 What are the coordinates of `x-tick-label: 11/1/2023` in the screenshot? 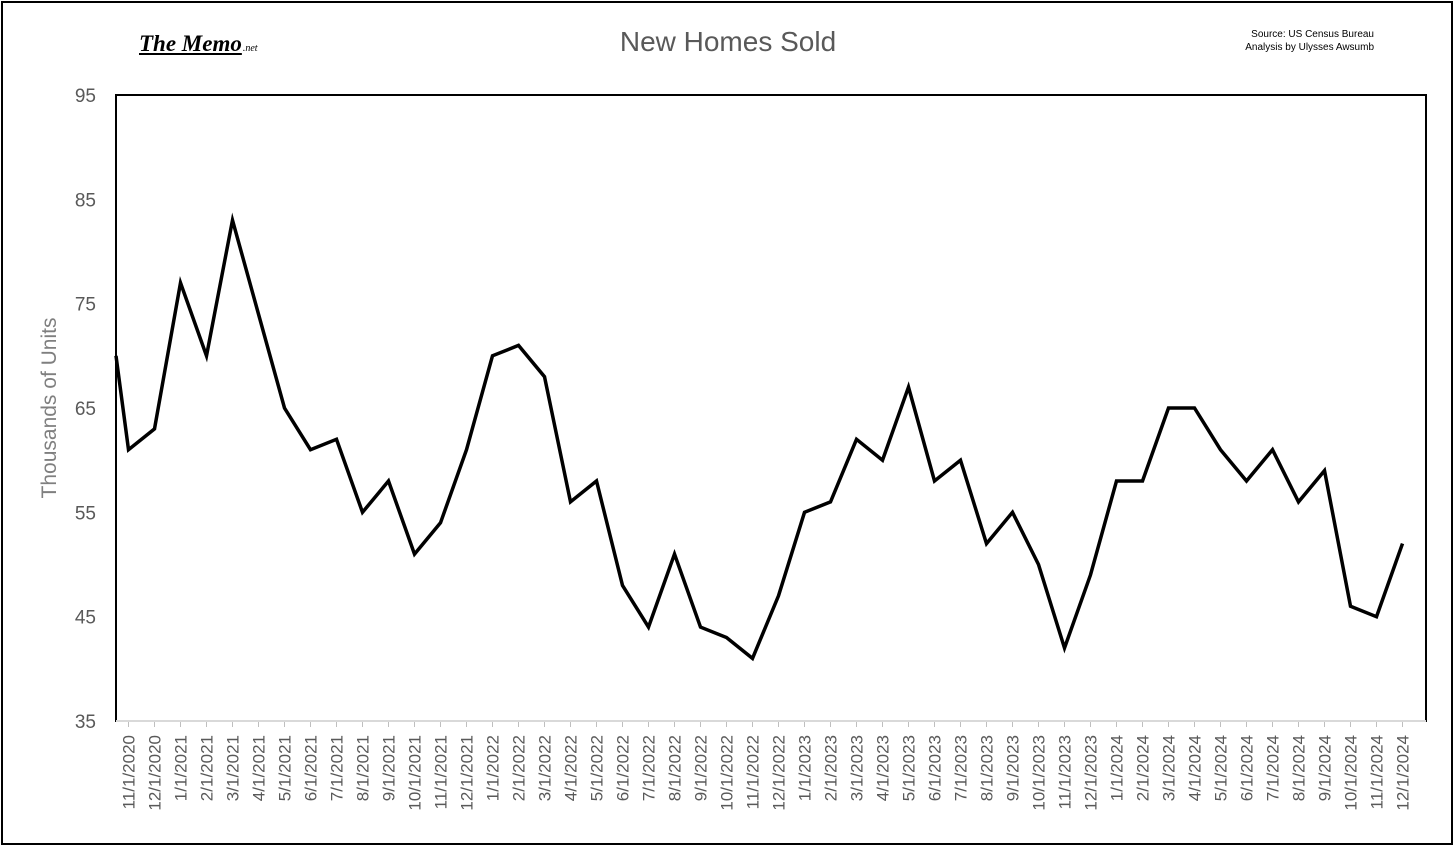 It's located at (1065, 772).